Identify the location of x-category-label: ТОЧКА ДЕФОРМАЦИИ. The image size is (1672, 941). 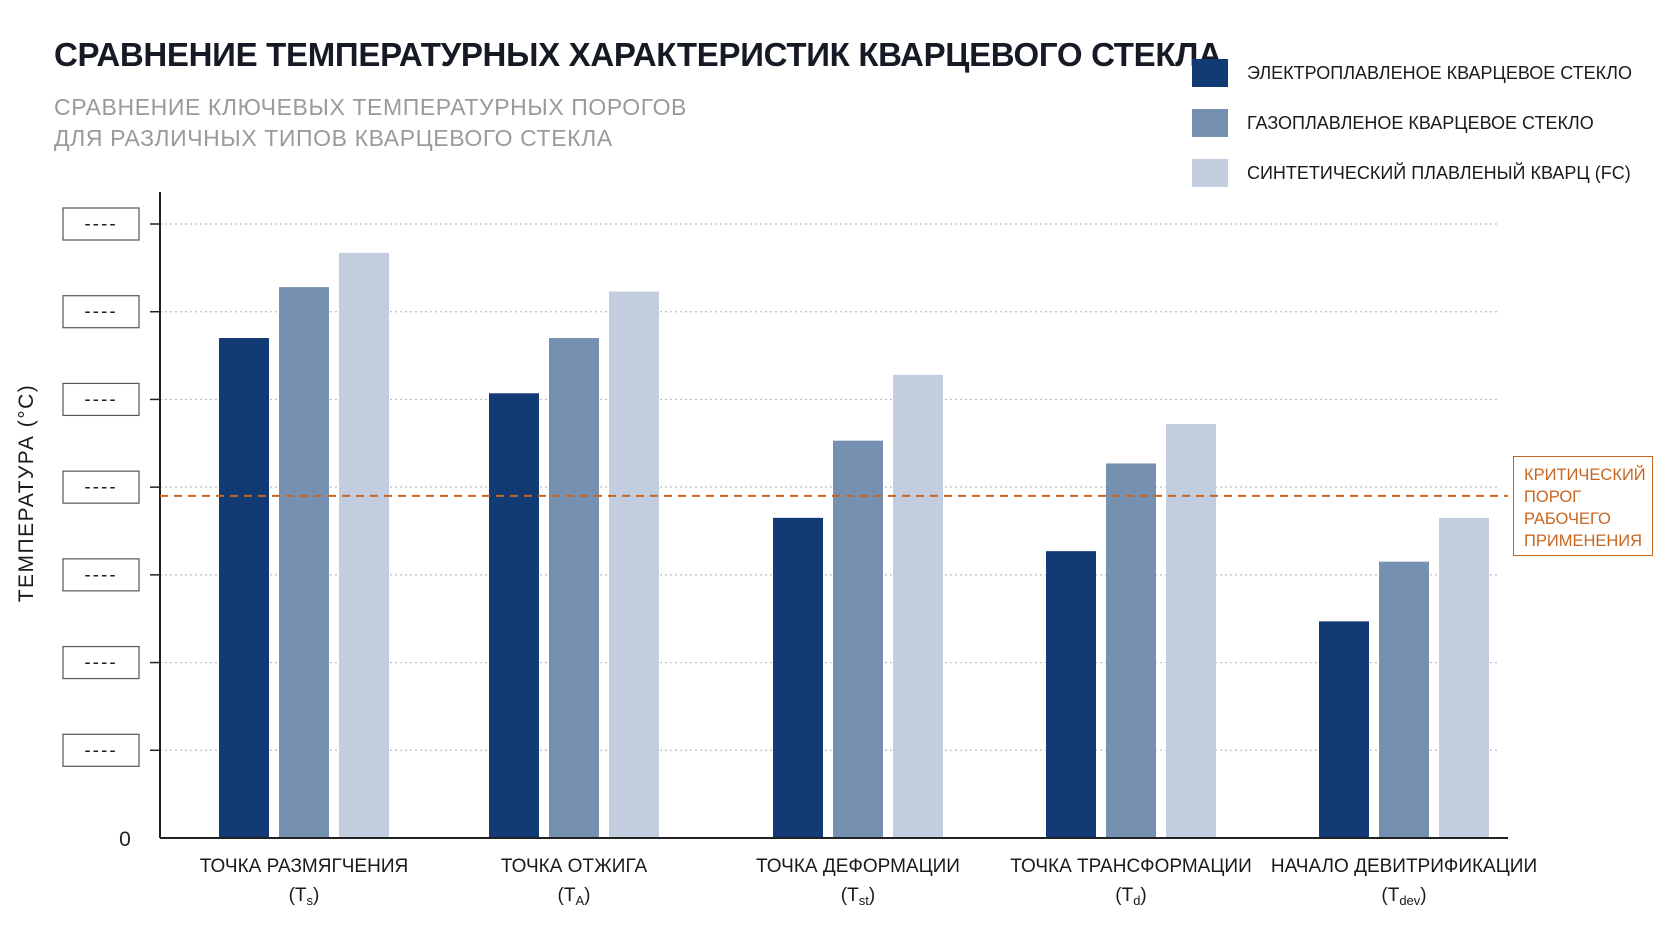
(858, 866).